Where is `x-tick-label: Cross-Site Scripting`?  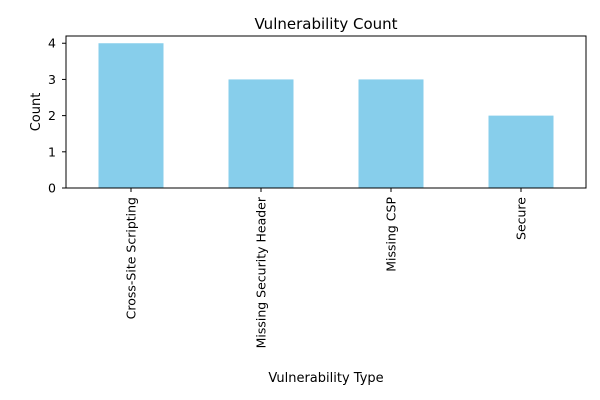 x-tick-label: Cross-Site Scripting is located at coordinates (131, 258).